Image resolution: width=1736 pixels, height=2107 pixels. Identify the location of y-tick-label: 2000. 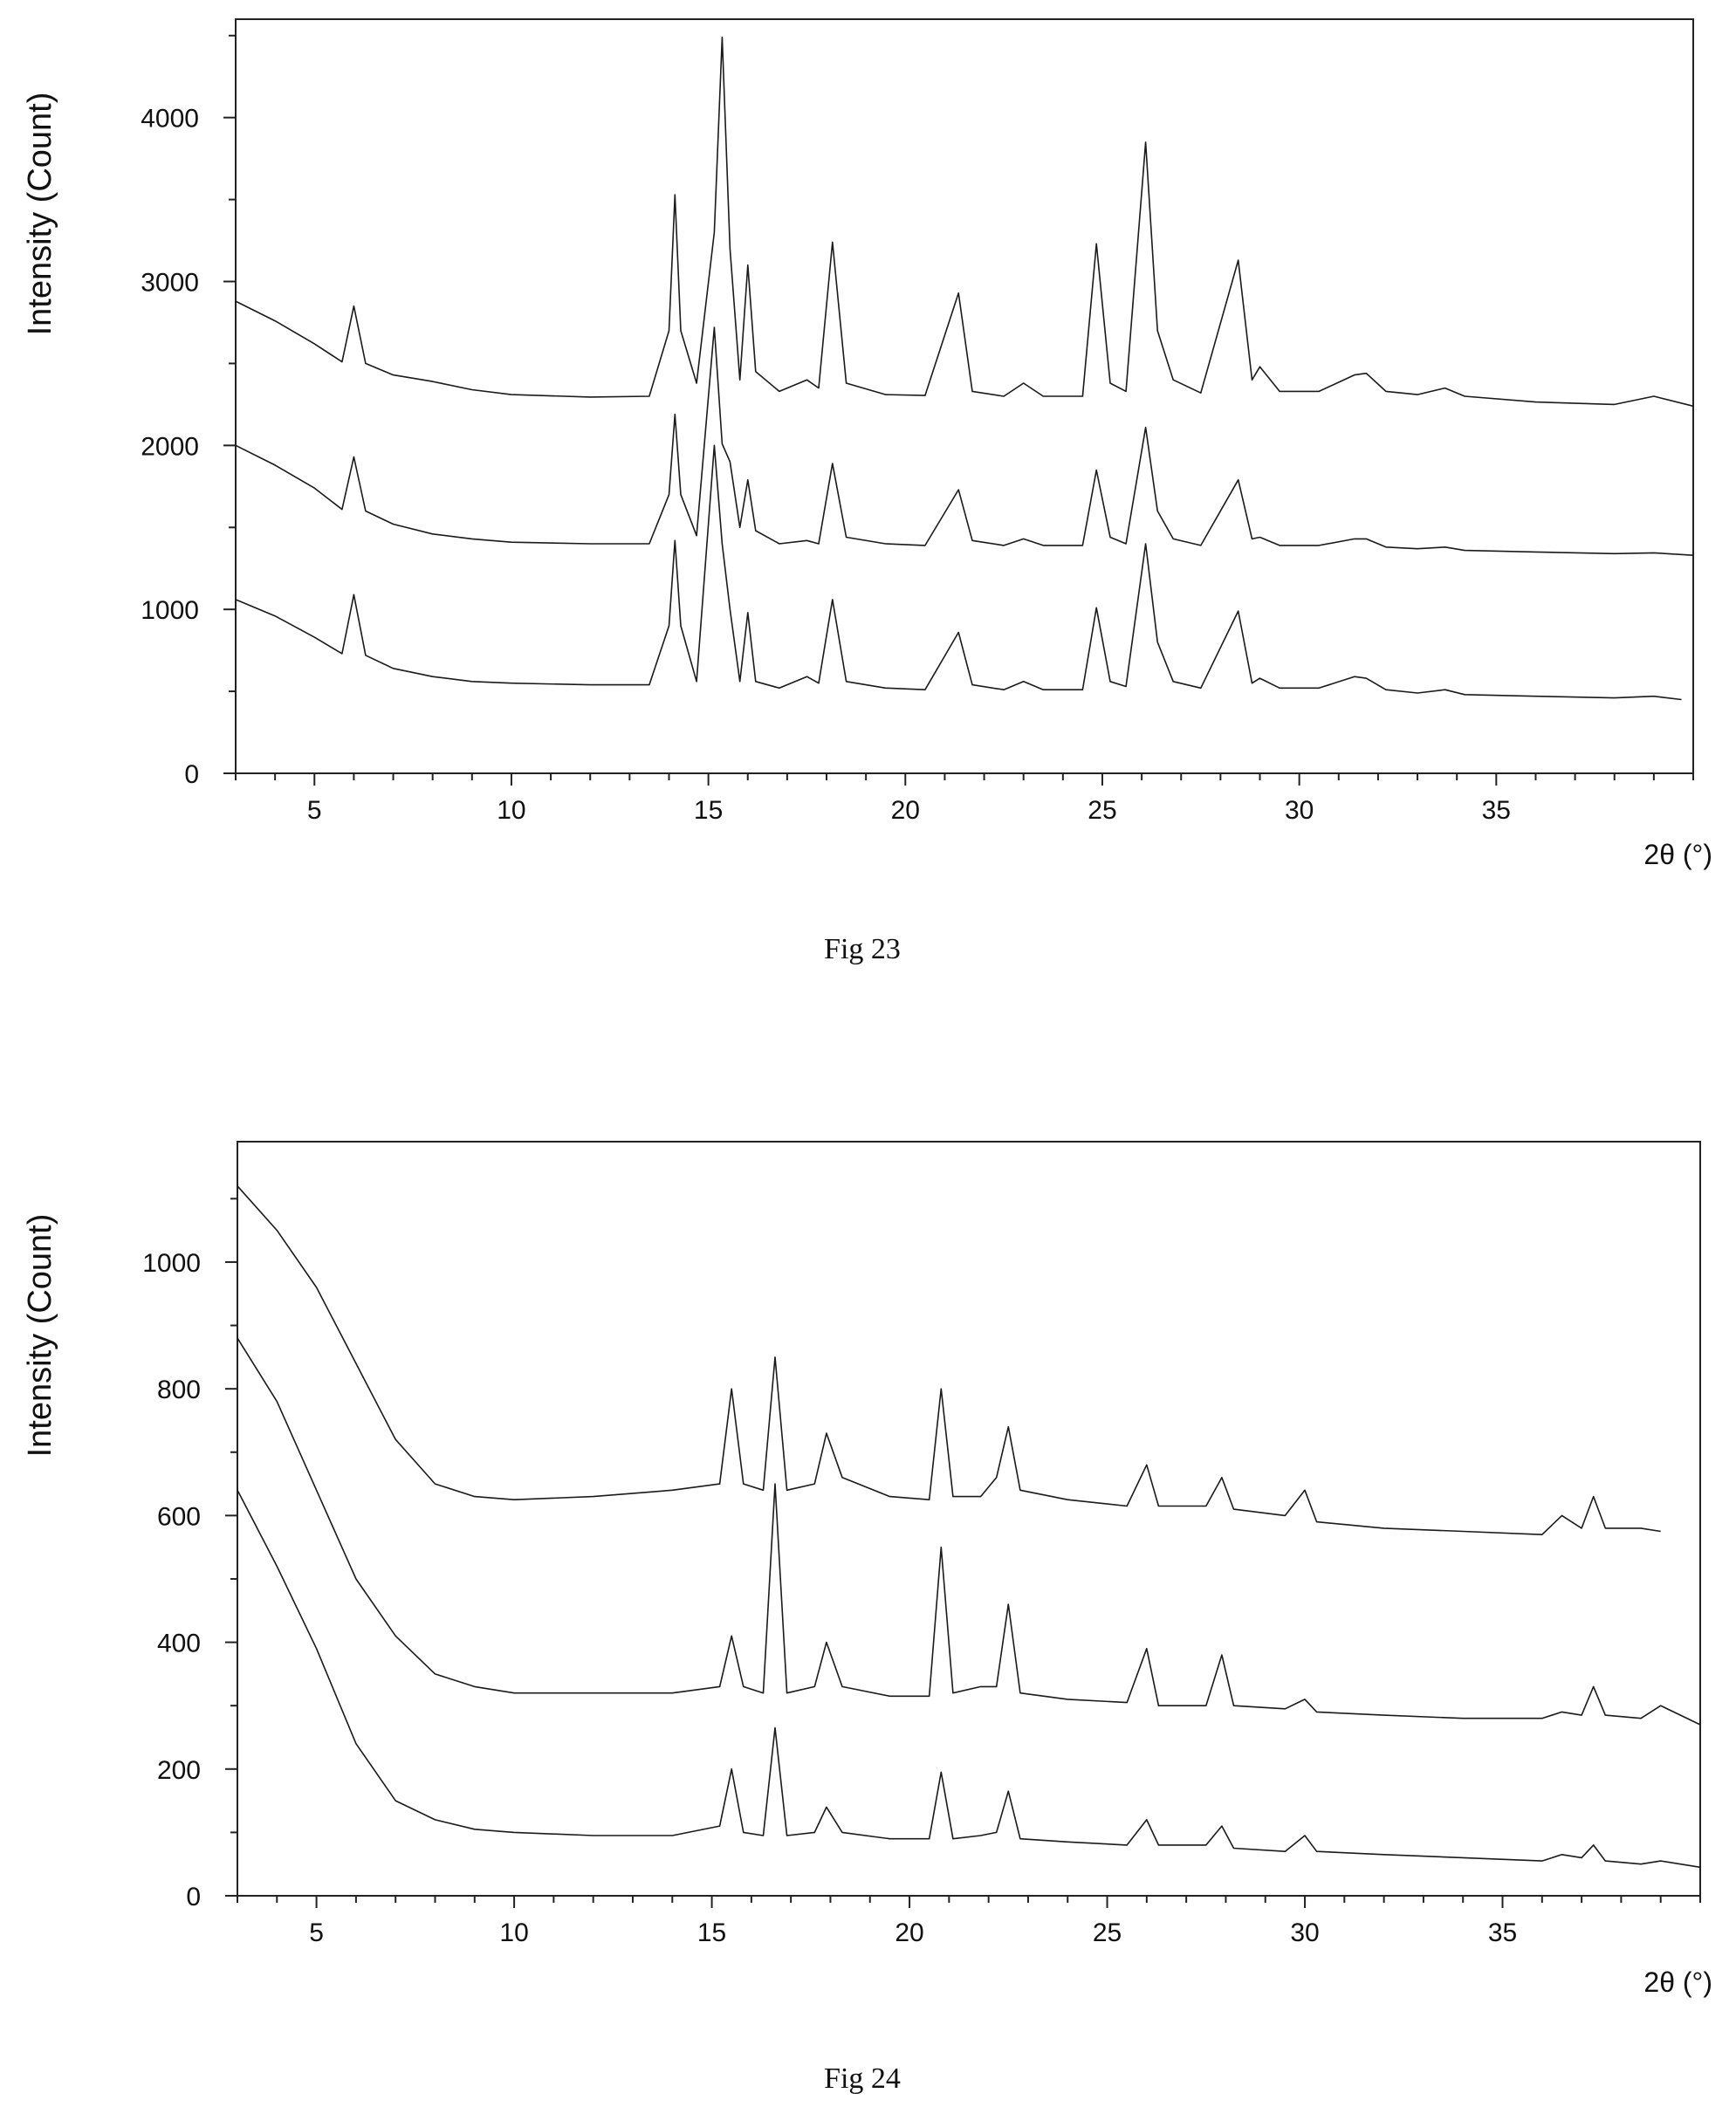
(170, 446).